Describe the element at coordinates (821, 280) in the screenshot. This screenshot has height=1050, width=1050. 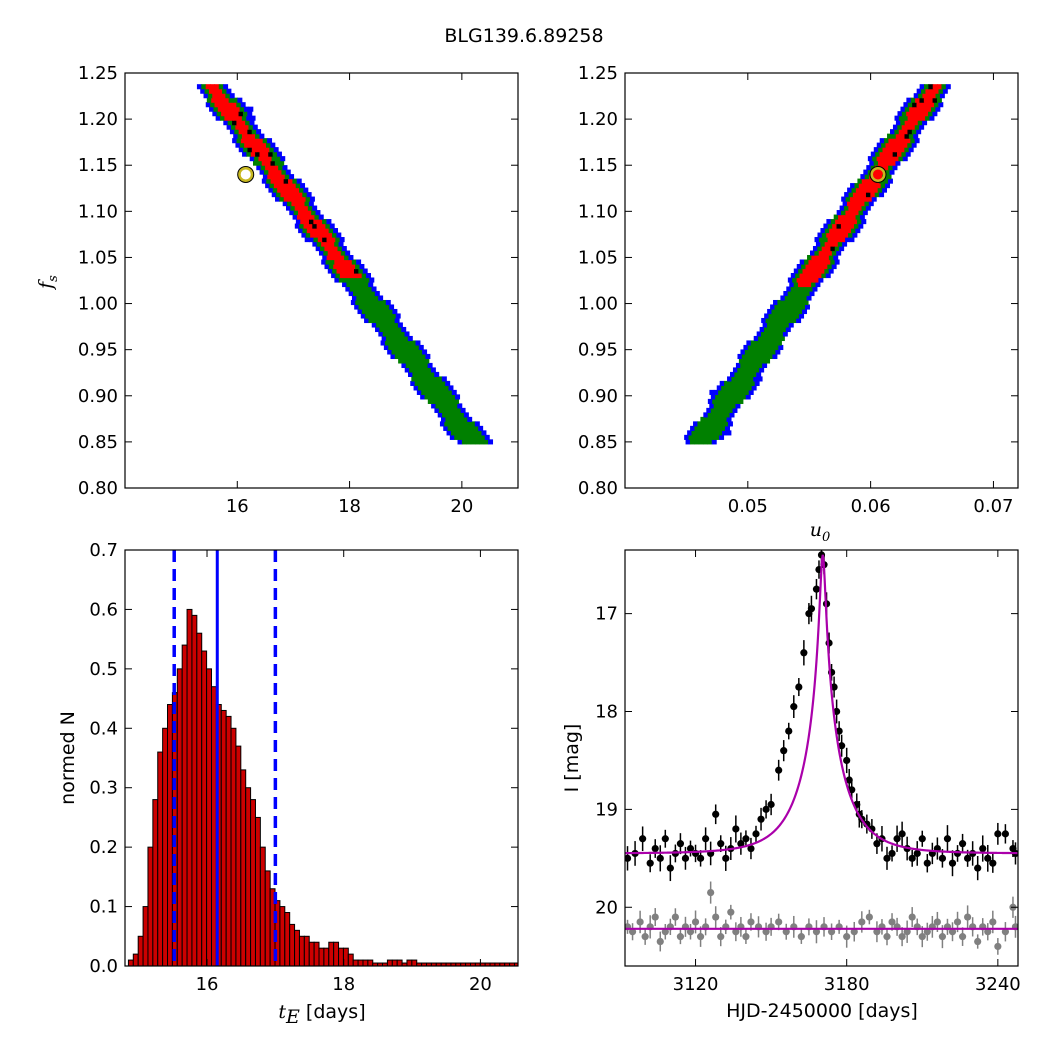
I see `axes-frame` at that location.